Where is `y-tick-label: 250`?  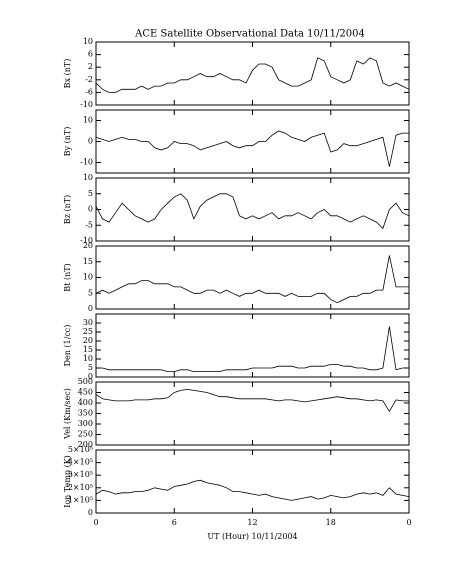
y-tick-label: 250 is located at coordinates (85, 434).